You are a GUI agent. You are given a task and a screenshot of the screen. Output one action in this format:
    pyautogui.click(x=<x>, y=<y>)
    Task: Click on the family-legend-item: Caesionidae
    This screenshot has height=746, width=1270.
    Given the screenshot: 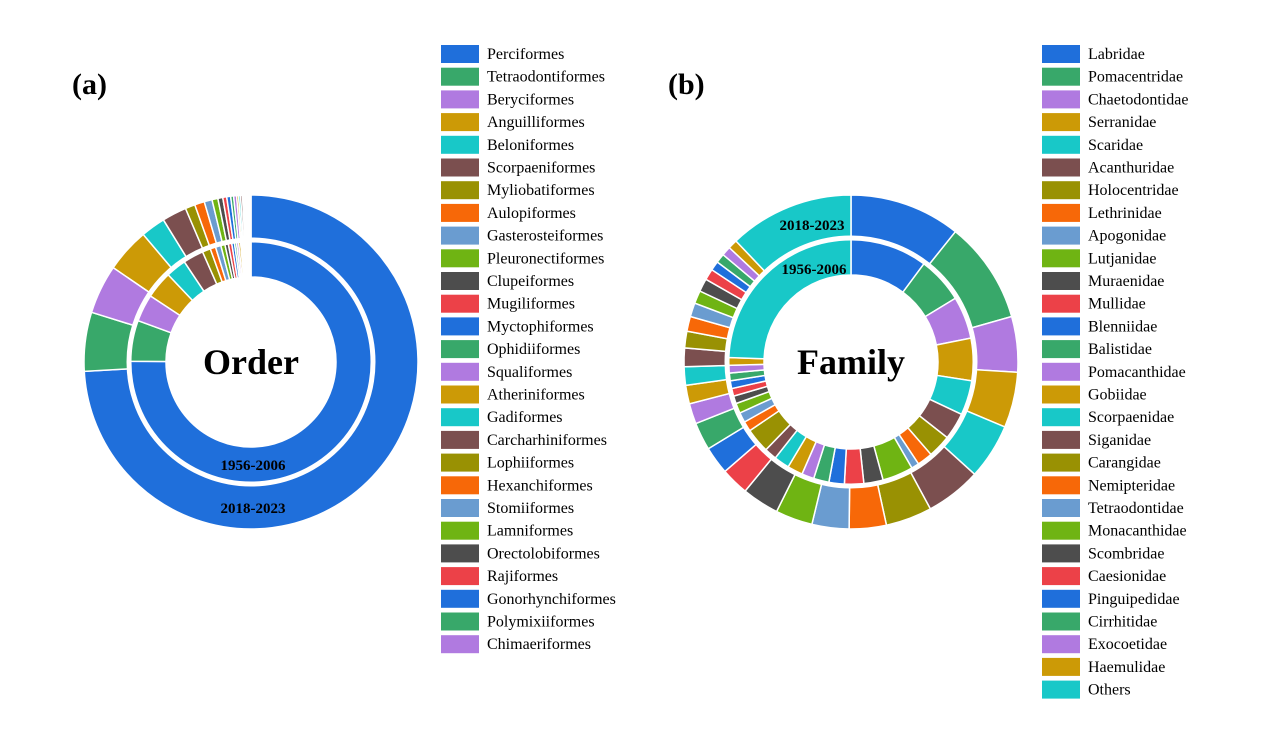 What is the action you would take?
    pyautogui.click(x=1104, y=576)
    